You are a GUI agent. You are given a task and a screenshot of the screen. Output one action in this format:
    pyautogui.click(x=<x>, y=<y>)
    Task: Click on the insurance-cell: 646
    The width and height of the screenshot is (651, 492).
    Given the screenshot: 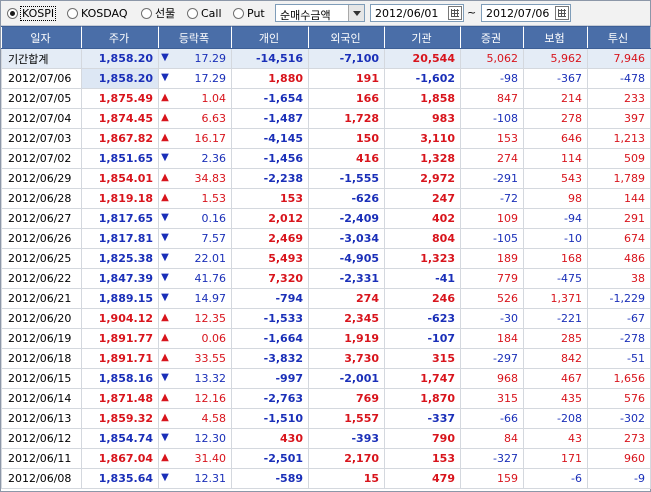 What is the action you would take?
    pyautogui.click(x=555, y=138)
    